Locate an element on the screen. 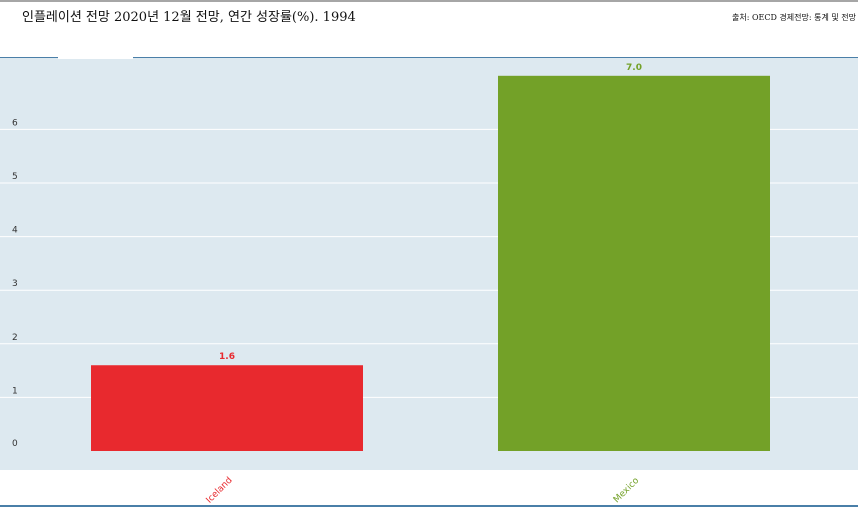 Image resolution: width=858 pixels, height=507 pixels. top-rule is located at coordinates (429, 1).